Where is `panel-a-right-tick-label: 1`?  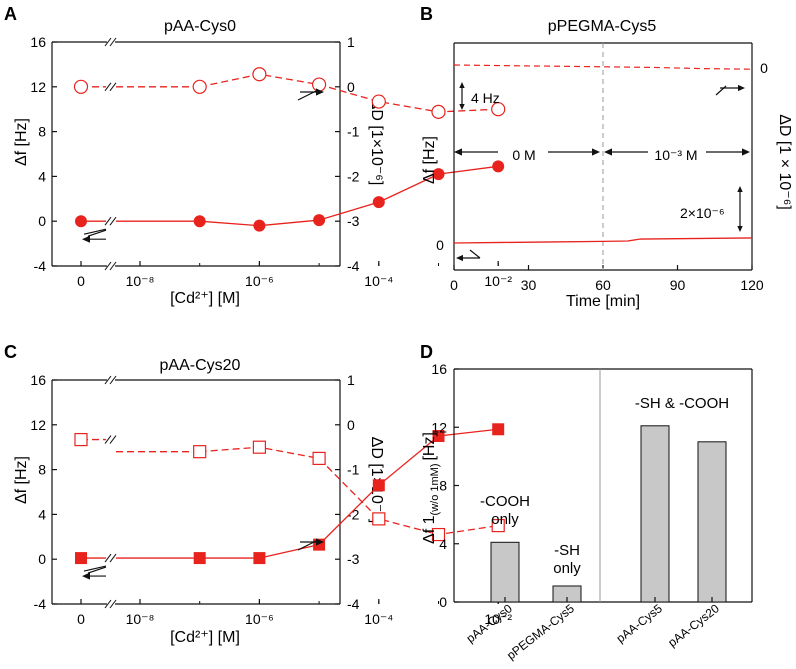
panel-a-right-tick-label: 1 is located at coordinates (351, 42).